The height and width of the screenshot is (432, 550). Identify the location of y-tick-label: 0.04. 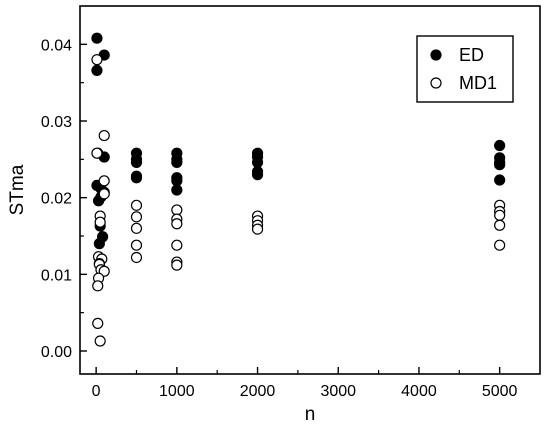
(56, 45).